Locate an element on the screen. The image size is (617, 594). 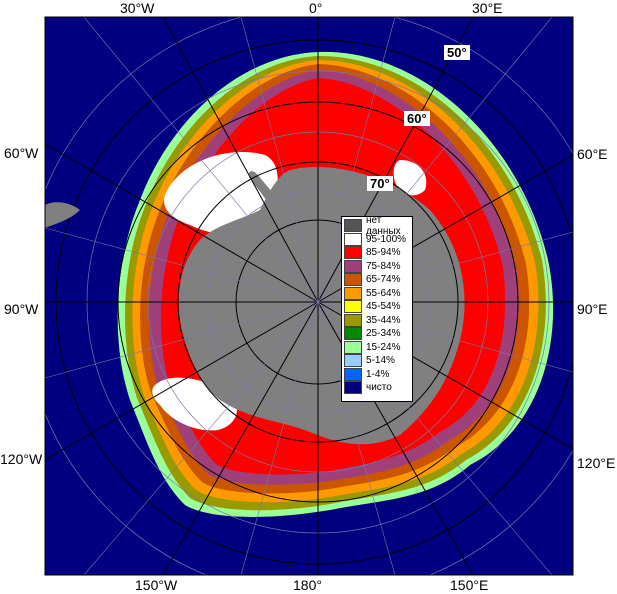
latitude-label-60: 60° is located at coordinates (417, 118).